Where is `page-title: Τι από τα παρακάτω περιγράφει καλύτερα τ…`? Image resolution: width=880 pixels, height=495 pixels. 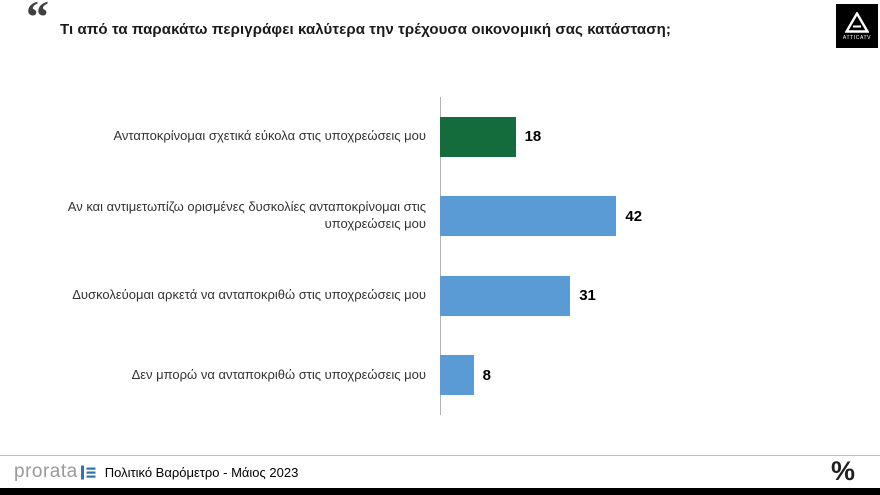 page-title: Τι από τα παρακάτω περιγράφει καλύτερα τ… is located at coordinates (365, 29).